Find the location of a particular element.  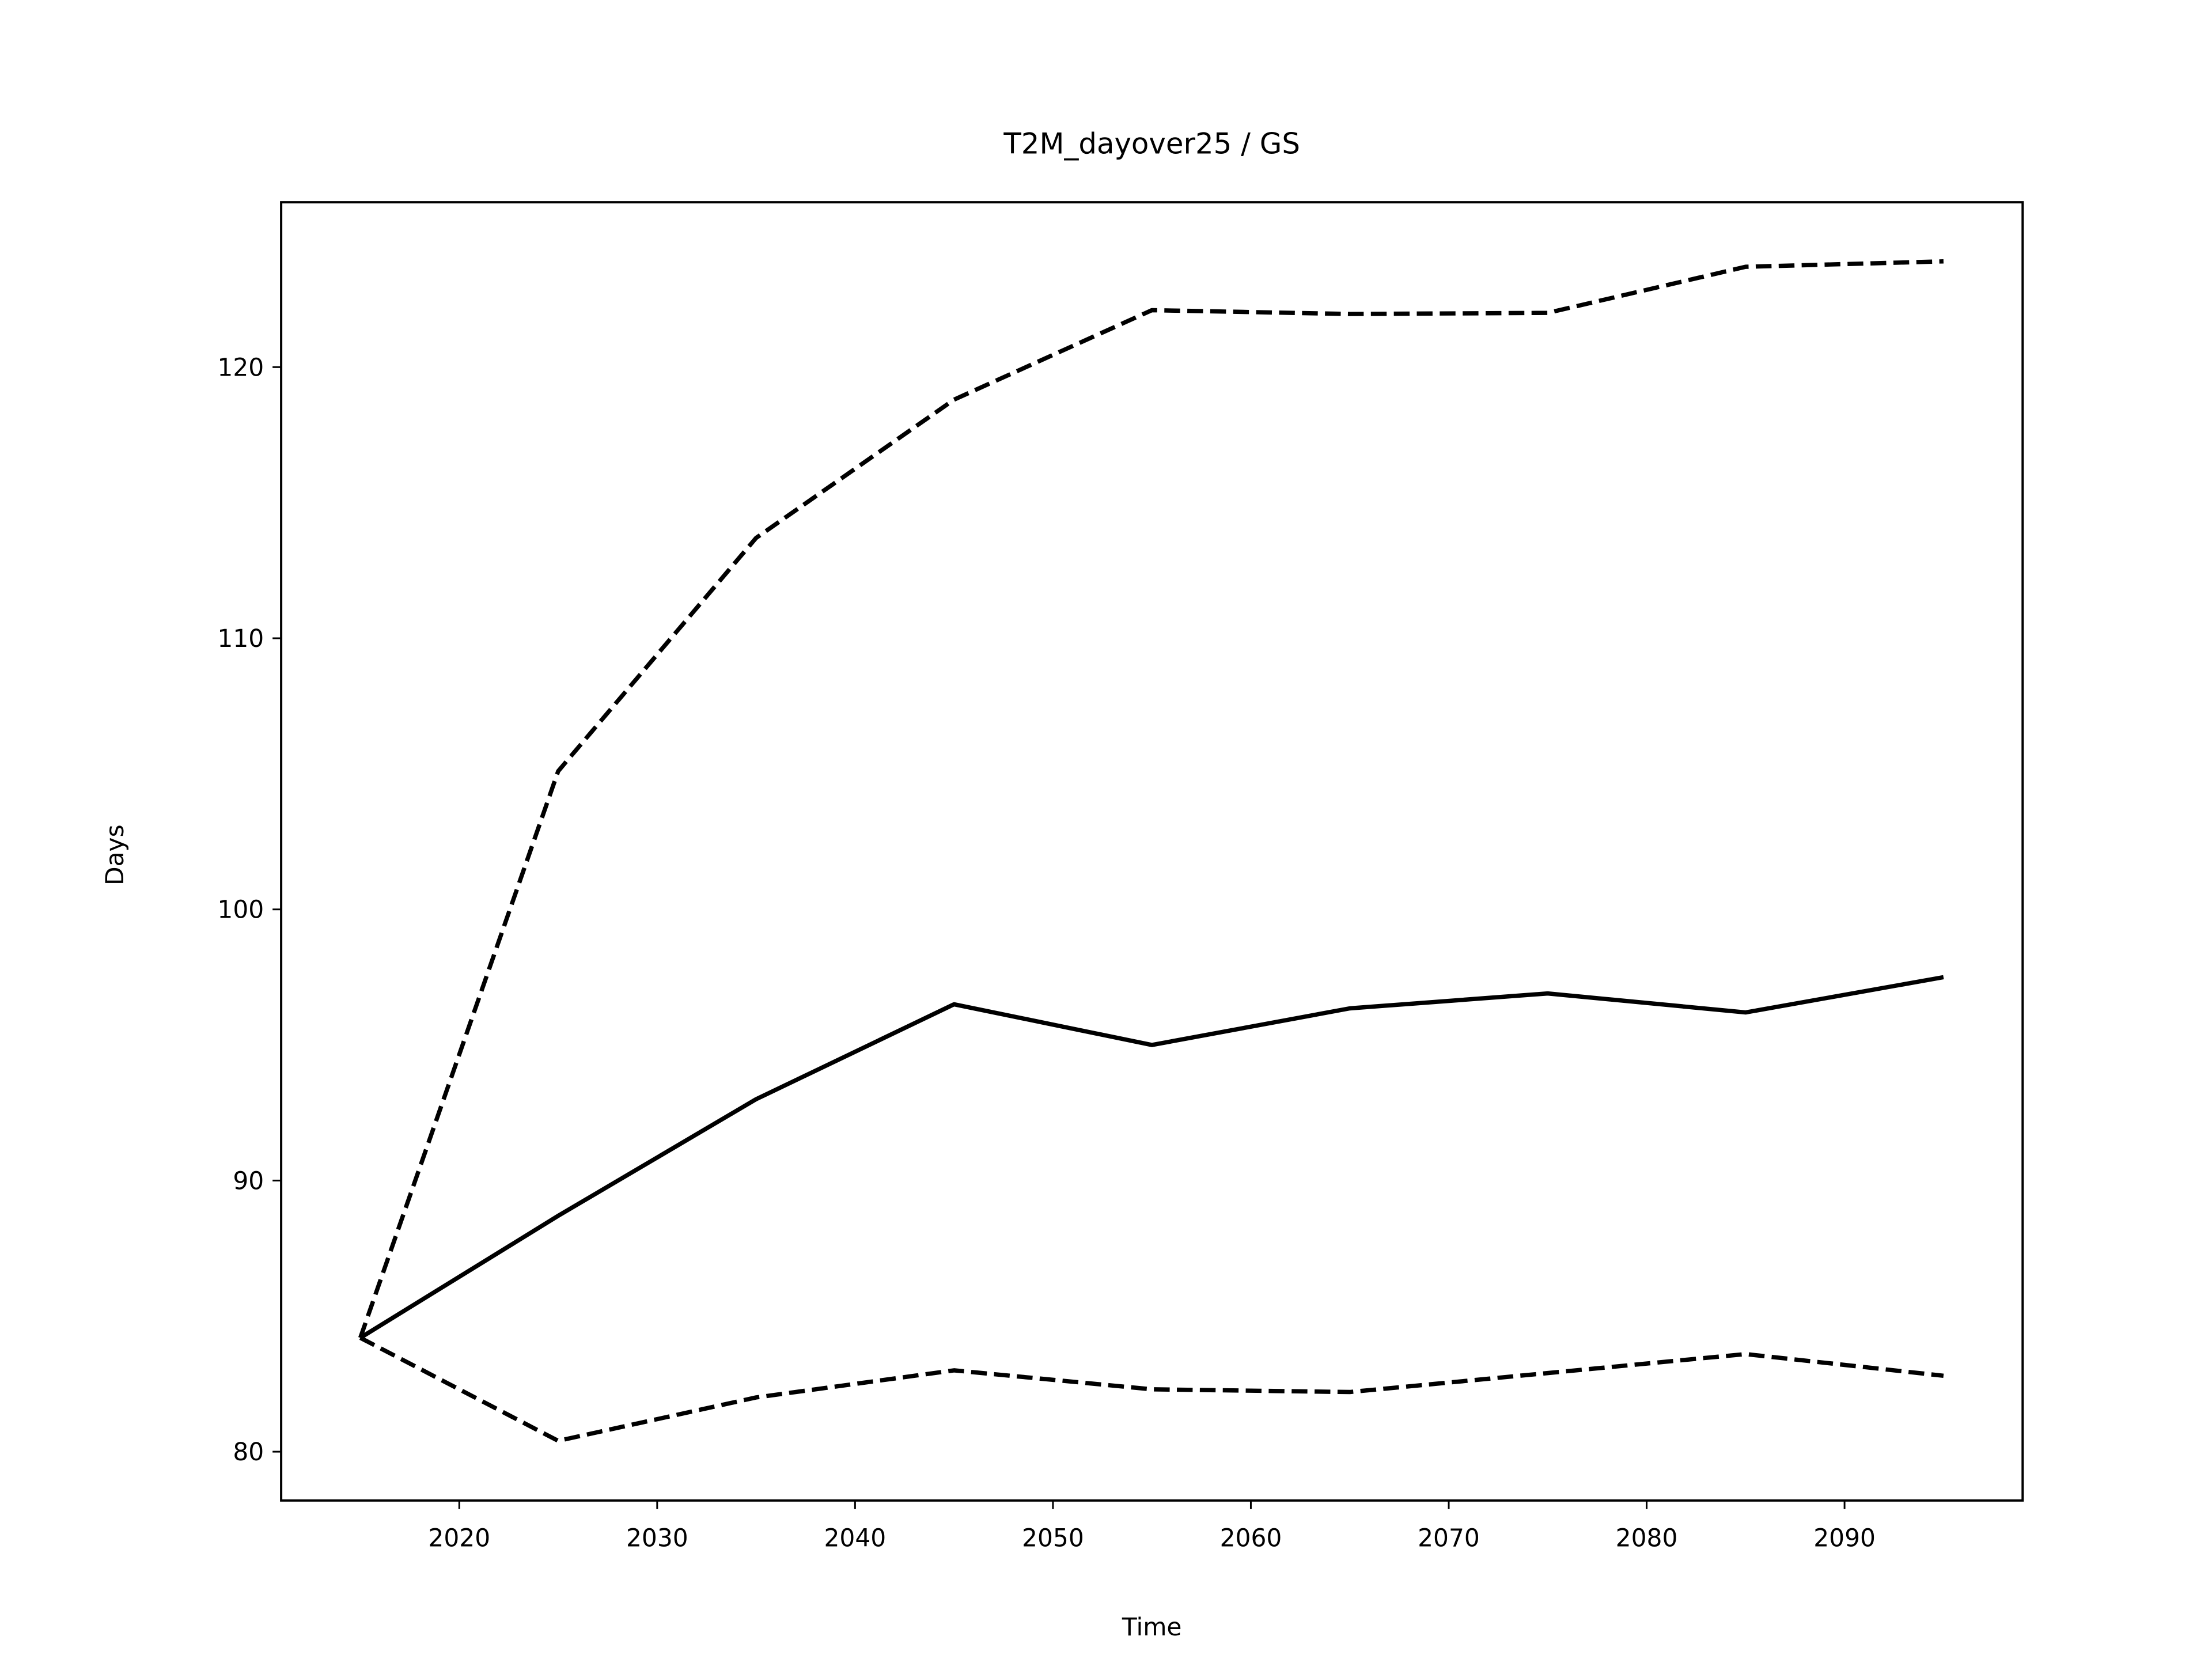

x-tick-label: 2090 is located at coordinates (1844, 1538).